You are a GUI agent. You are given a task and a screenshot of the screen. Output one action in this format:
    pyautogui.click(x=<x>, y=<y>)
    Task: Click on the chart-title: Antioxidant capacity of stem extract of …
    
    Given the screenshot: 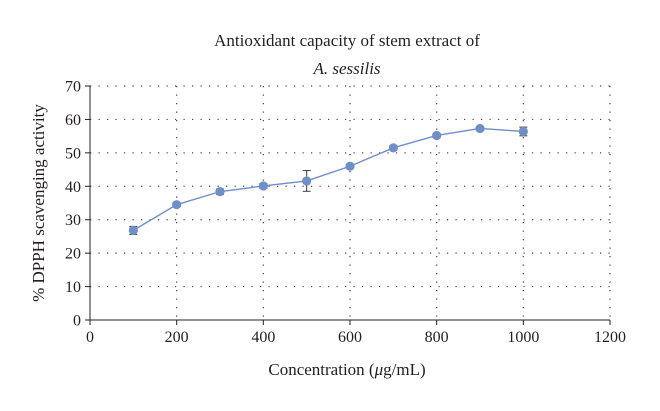 What is the action you would take?
    pyautogui.click(x=347, y=54)
    